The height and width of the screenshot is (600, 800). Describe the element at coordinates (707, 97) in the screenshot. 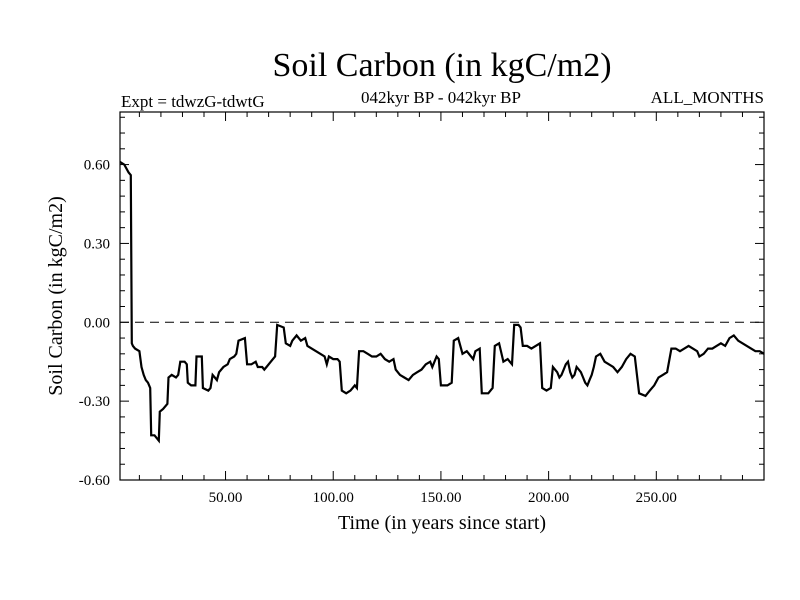

I see `subtitle-right: ALL_MONTHS` at that location.